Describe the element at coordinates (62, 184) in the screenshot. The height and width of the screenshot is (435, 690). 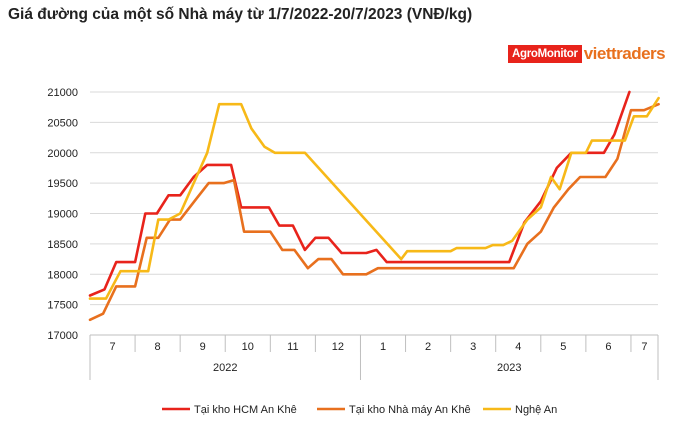
I see `y-tick-label: 19500` at that location.